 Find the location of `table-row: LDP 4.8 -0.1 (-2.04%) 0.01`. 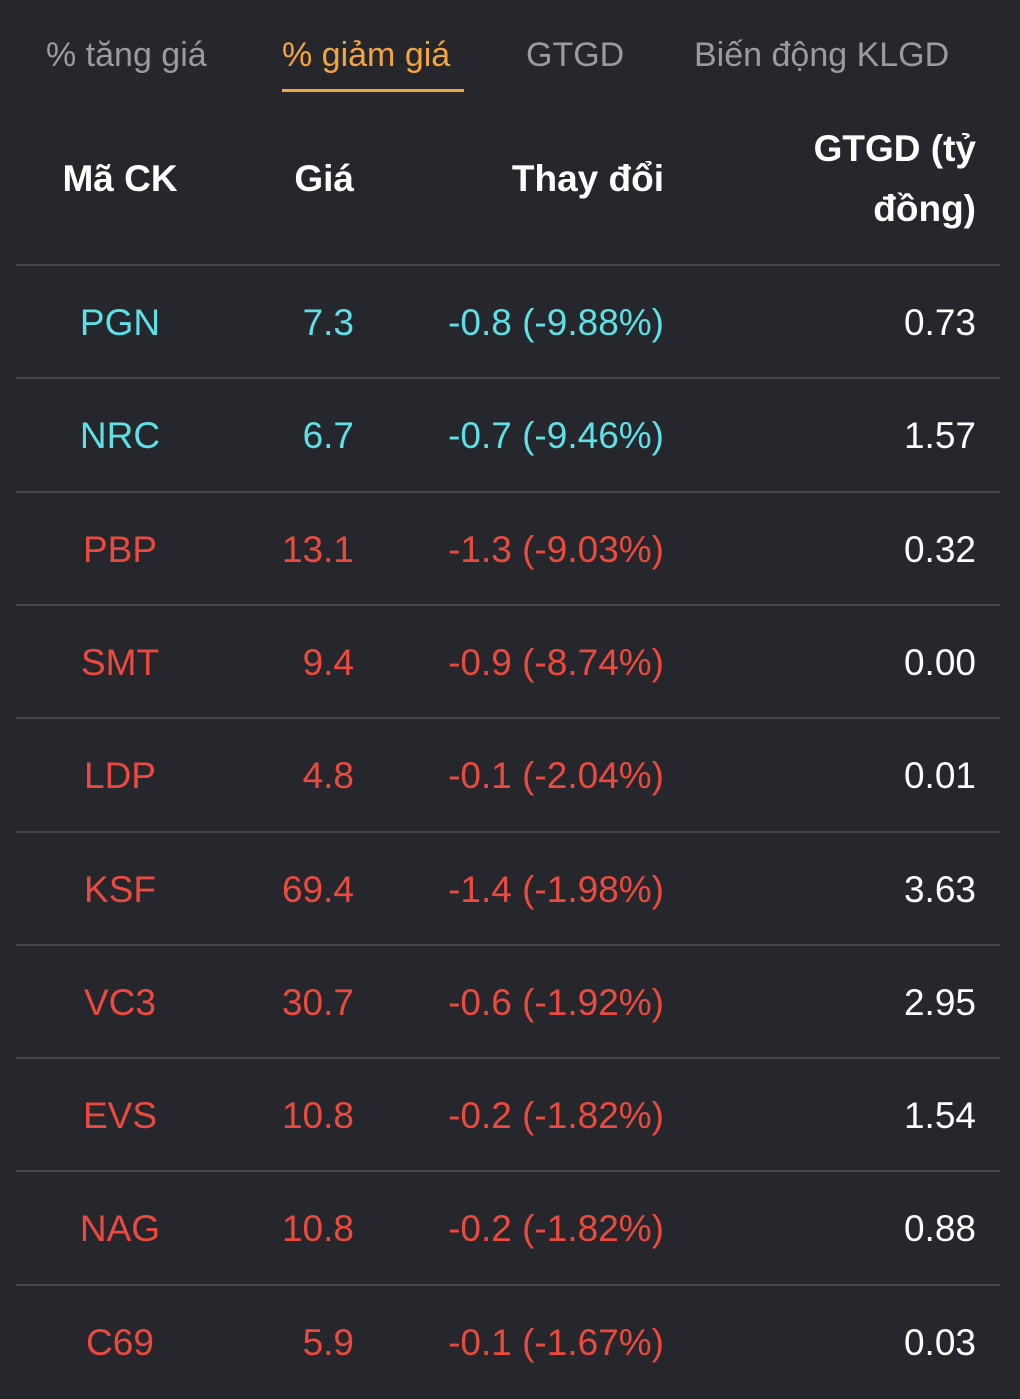

table-row: LDP 4.8 -0.1 (-2.04%) 0.01 is located at coordinates (510, 775).